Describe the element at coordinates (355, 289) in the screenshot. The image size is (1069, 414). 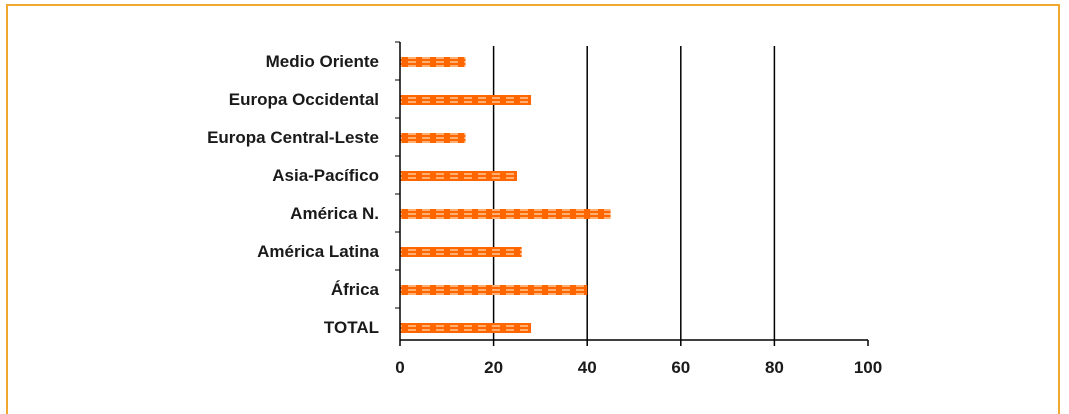
I see `category-label: África` at that location.